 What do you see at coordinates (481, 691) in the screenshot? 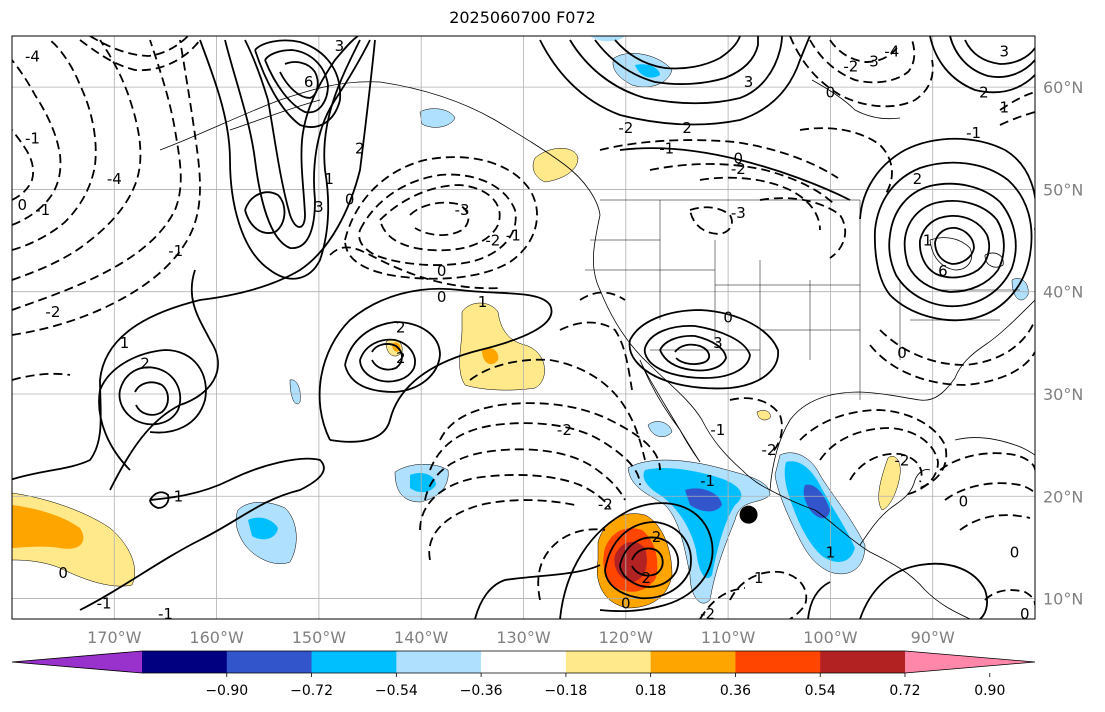
I see `colorbar-tick-label: −0.36` at bounding box center [481, 691].